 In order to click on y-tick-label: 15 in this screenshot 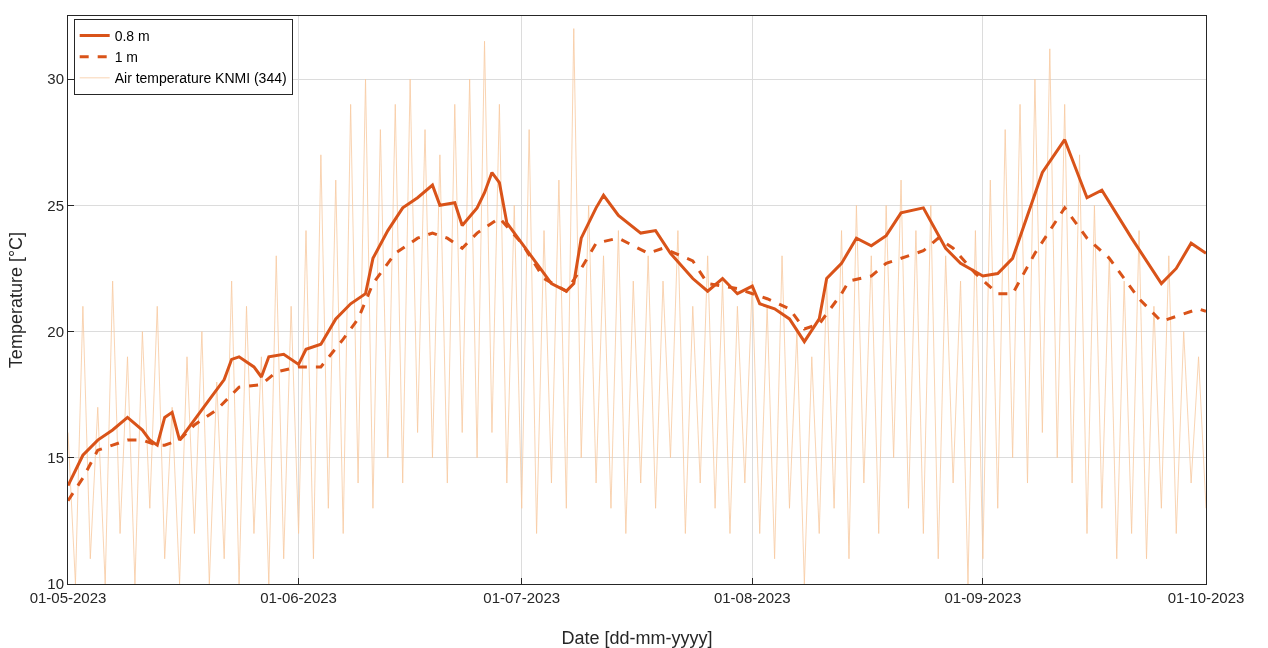, I will do `click(55, 458)`.